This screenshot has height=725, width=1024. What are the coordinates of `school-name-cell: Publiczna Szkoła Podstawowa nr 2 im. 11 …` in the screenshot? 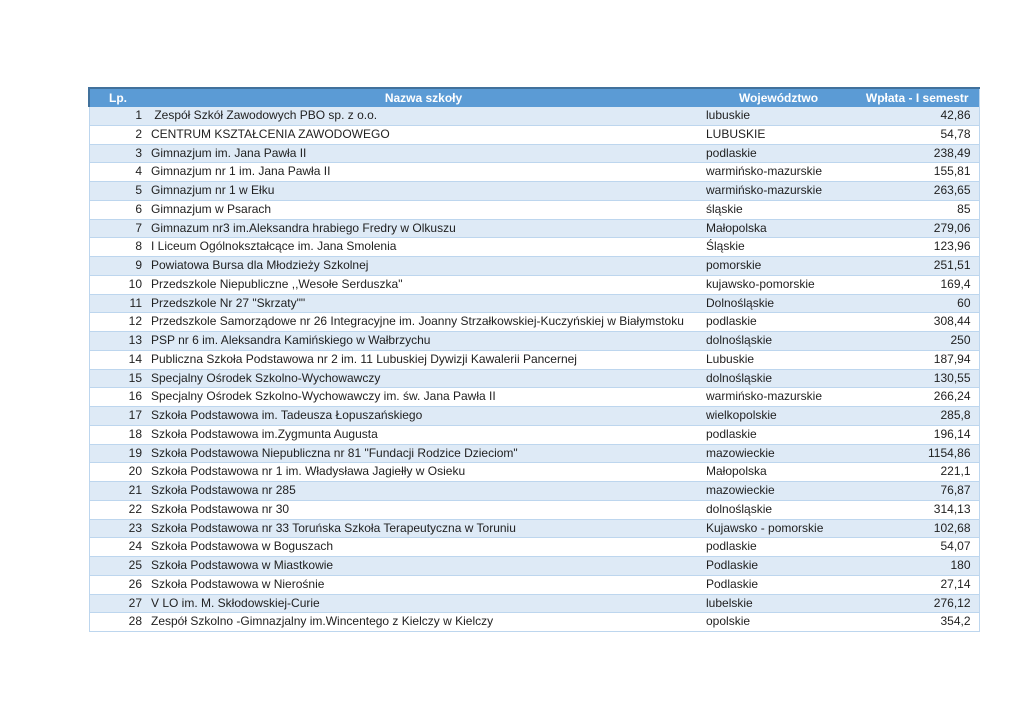 It's located at (423, 360).